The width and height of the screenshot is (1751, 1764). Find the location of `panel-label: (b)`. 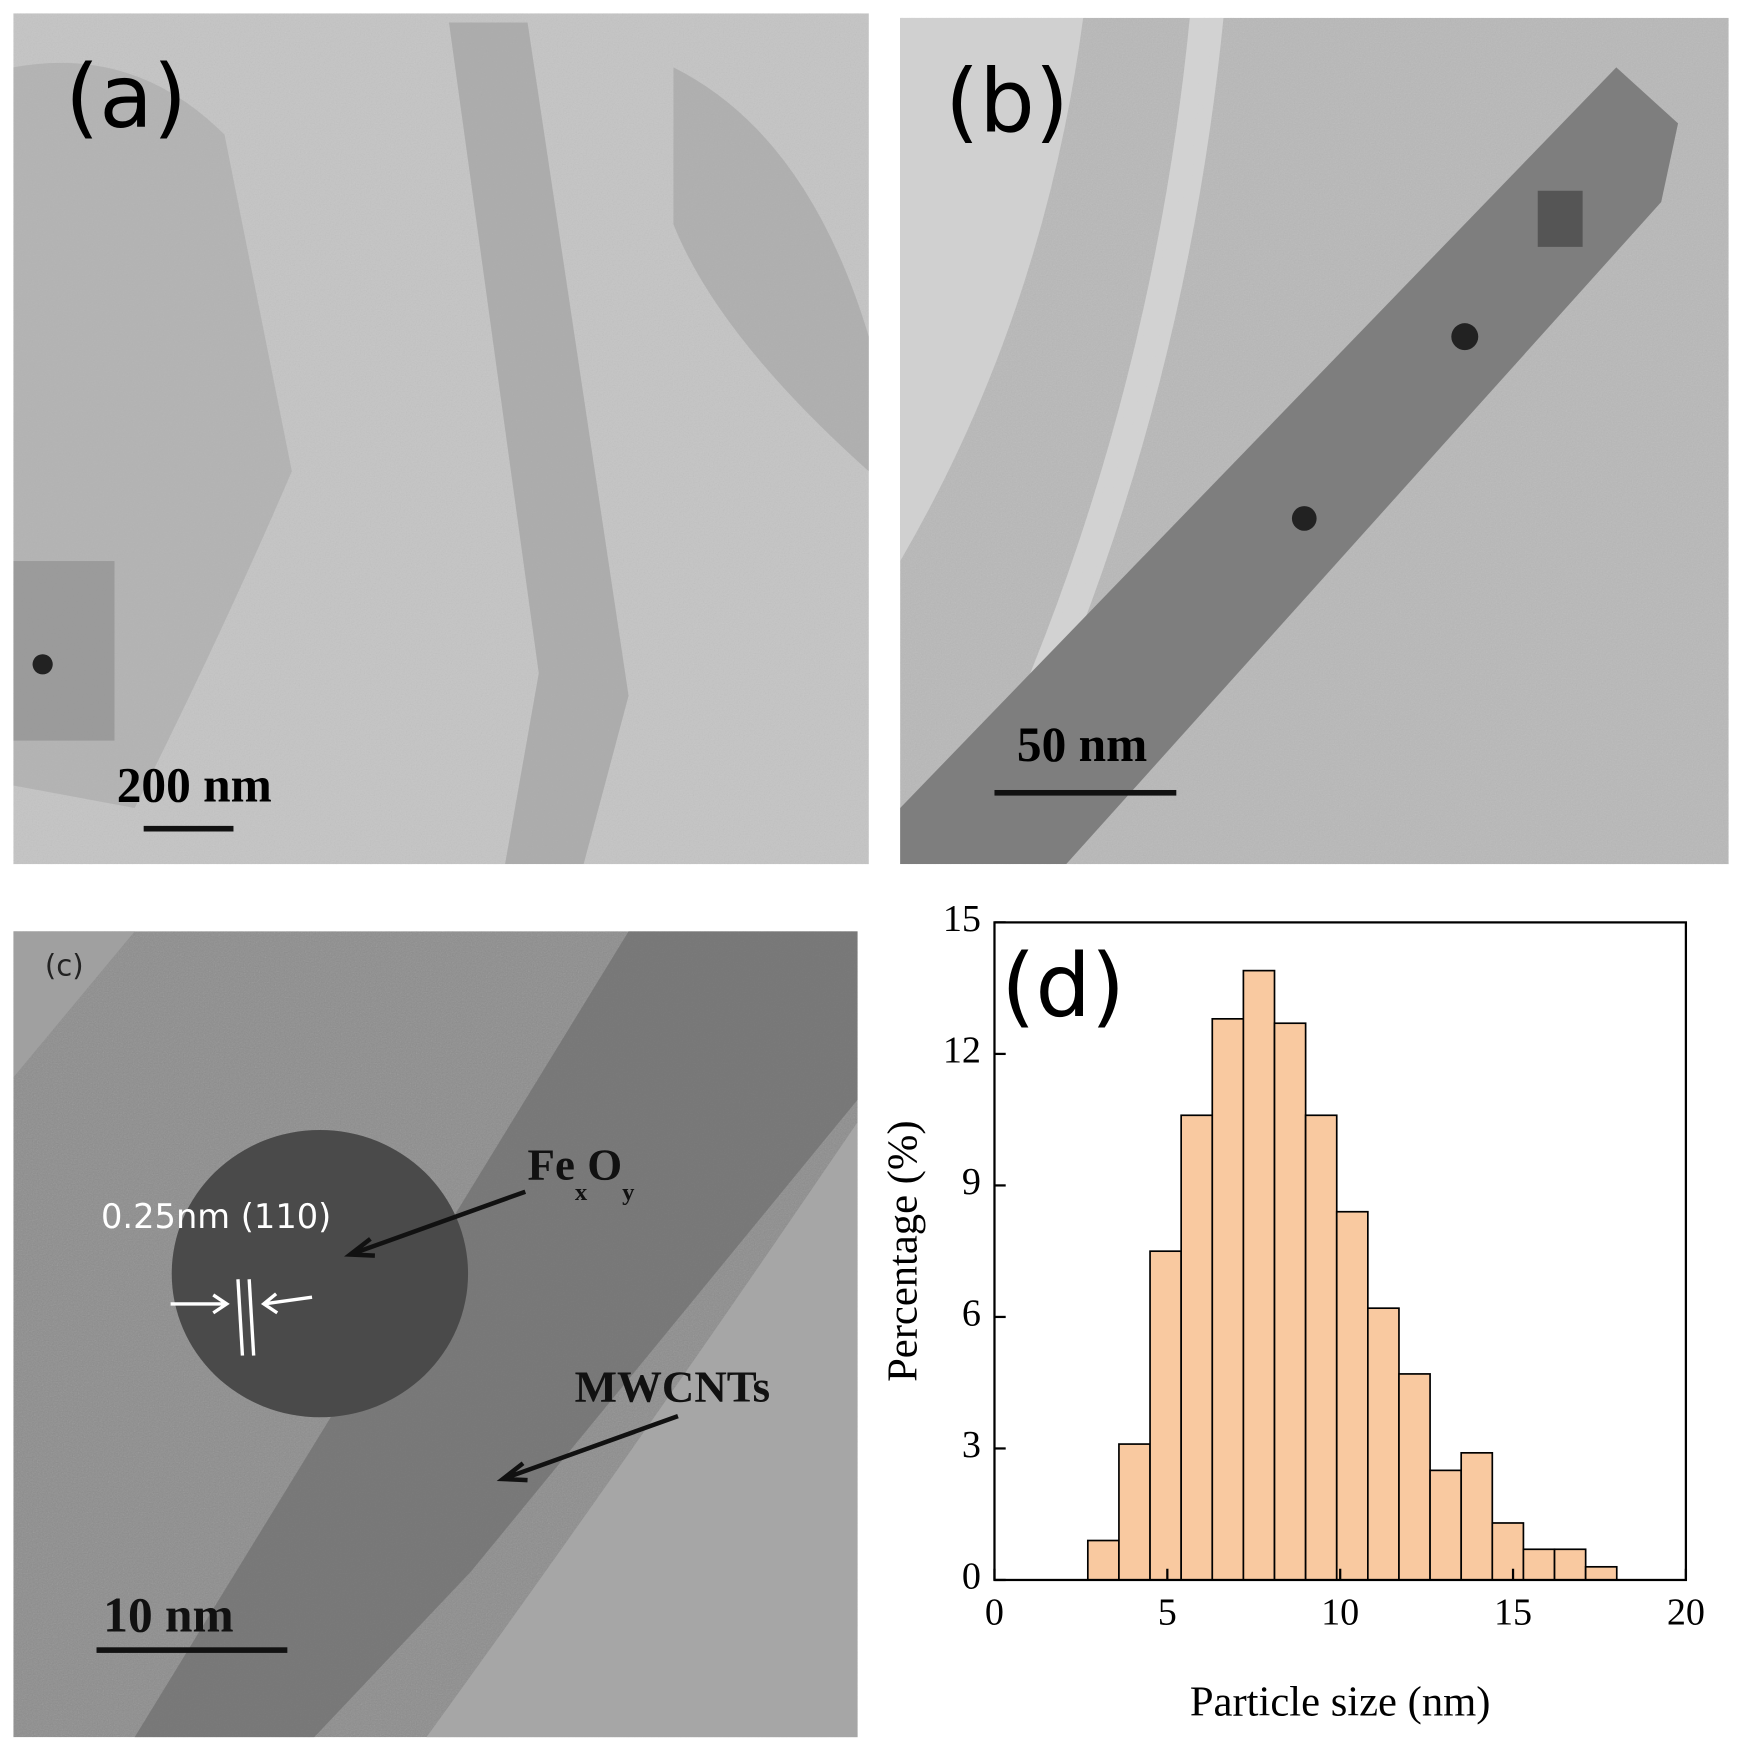

panel-label: (b) is located at coordinates (1007, 102).